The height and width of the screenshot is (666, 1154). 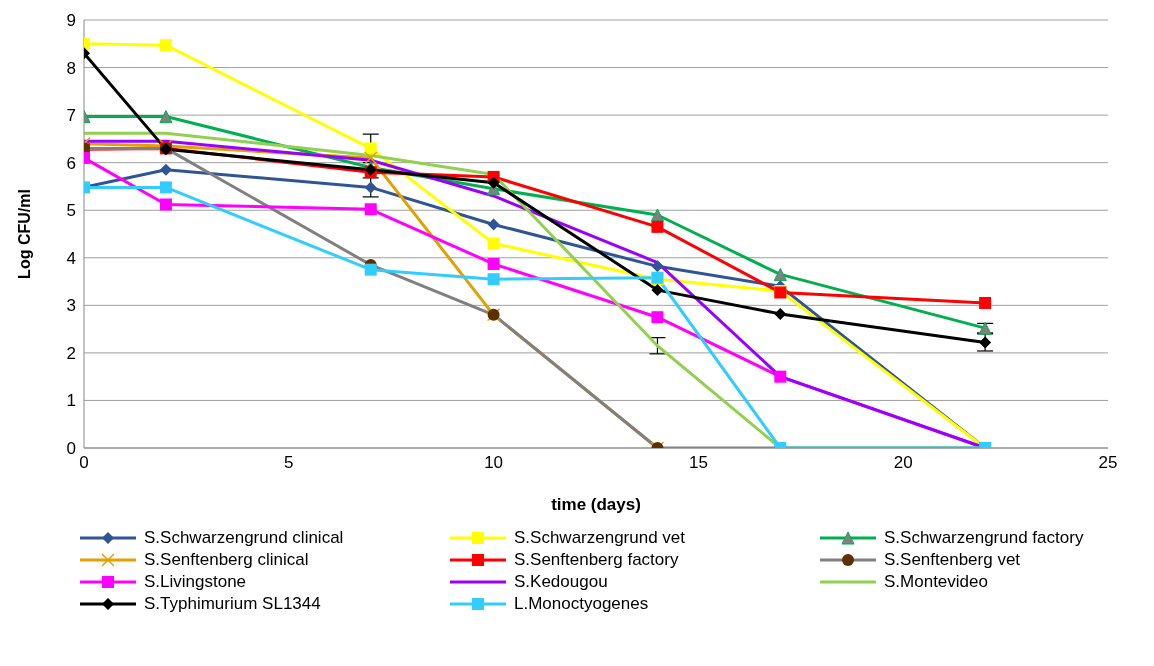 I want to click on y-tick-label: 2, so click(x=71, y=353).